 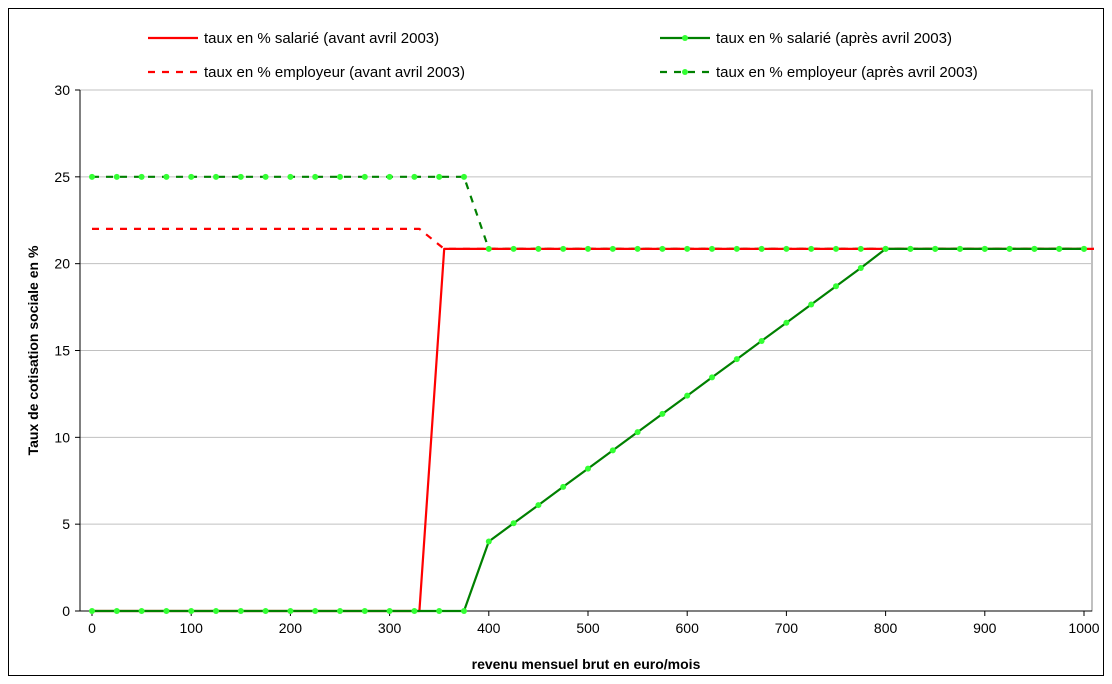 I want to click on y-tick-label: 10, so click(x=62, y=437).